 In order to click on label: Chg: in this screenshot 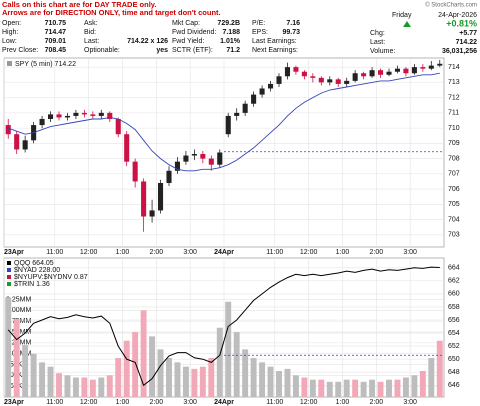, I will do `click(377, 33)`.